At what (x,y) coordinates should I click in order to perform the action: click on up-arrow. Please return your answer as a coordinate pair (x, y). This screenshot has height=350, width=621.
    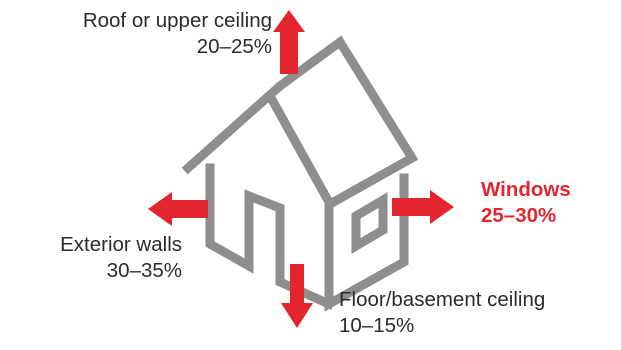
    Looking at the image, I should click on (289, 42).